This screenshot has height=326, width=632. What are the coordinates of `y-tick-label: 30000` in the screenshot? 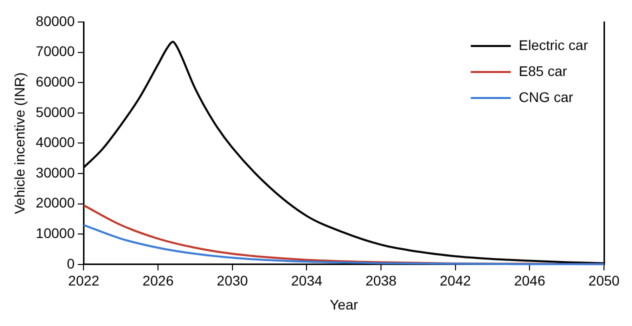 It's located at (55, 172).